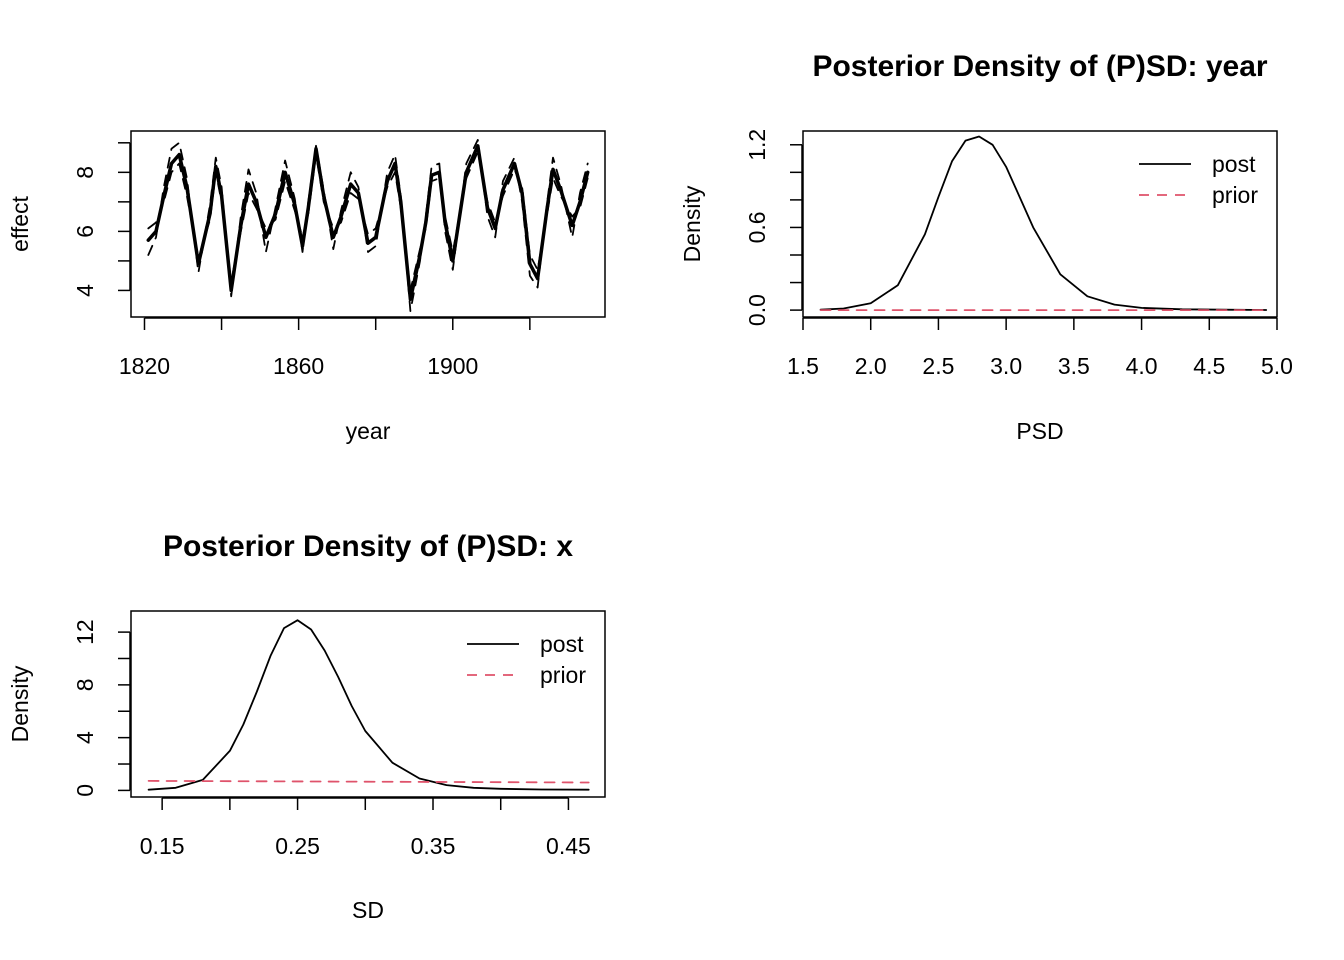  Describe the element at coordinates (1039, 431) in the screenshot. I see `panel-2-x-axis-label: PSD` at that location.